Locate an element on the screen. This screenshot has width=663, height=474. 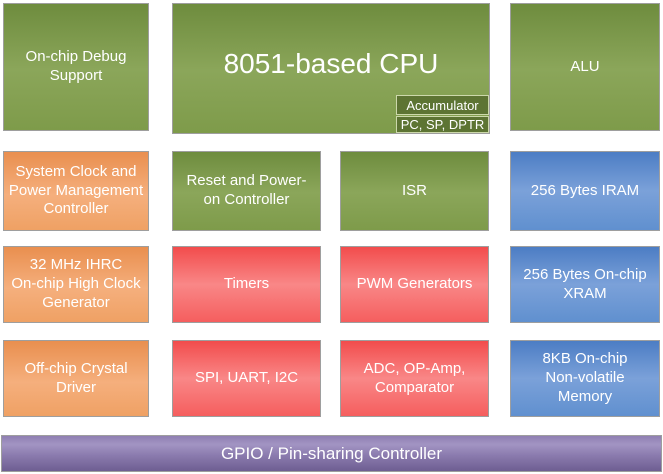
block-label: Accumulator is located at coordinates (442, 105).